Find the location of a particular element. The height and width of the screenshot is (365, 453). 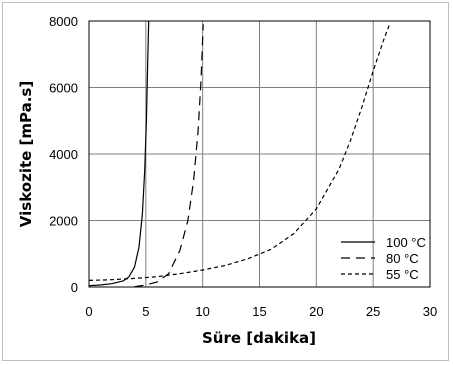

legend-label: 100 °C is located at coordinates (406, 242).